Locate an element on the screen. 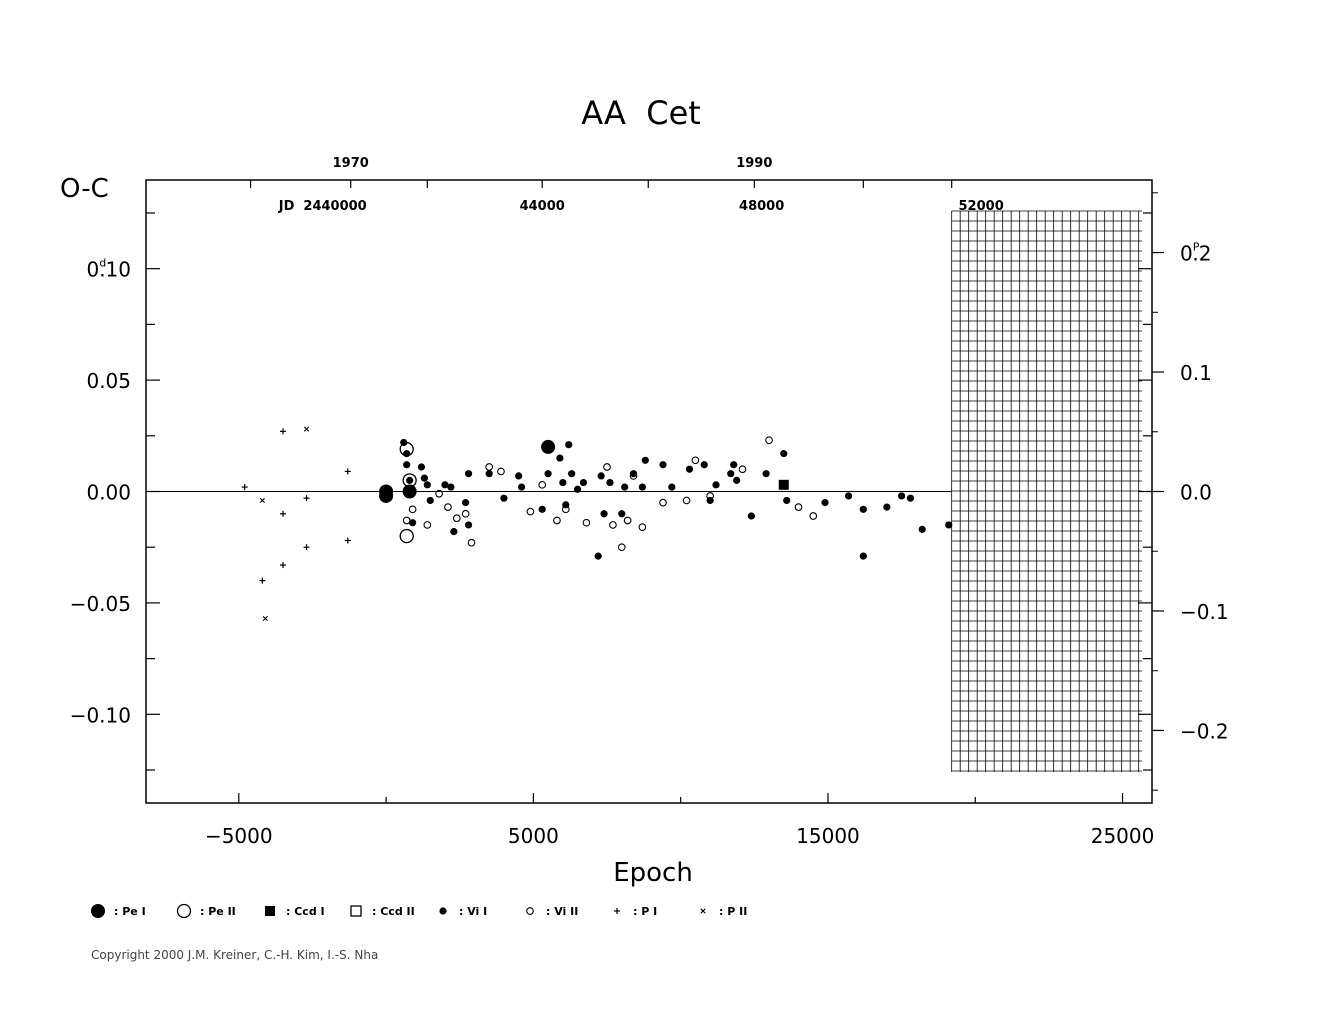 Image resolution: width=1325 pixels, height=1020 pixels. jd-tick-label: 44000 is located at coordinates (542, 206).